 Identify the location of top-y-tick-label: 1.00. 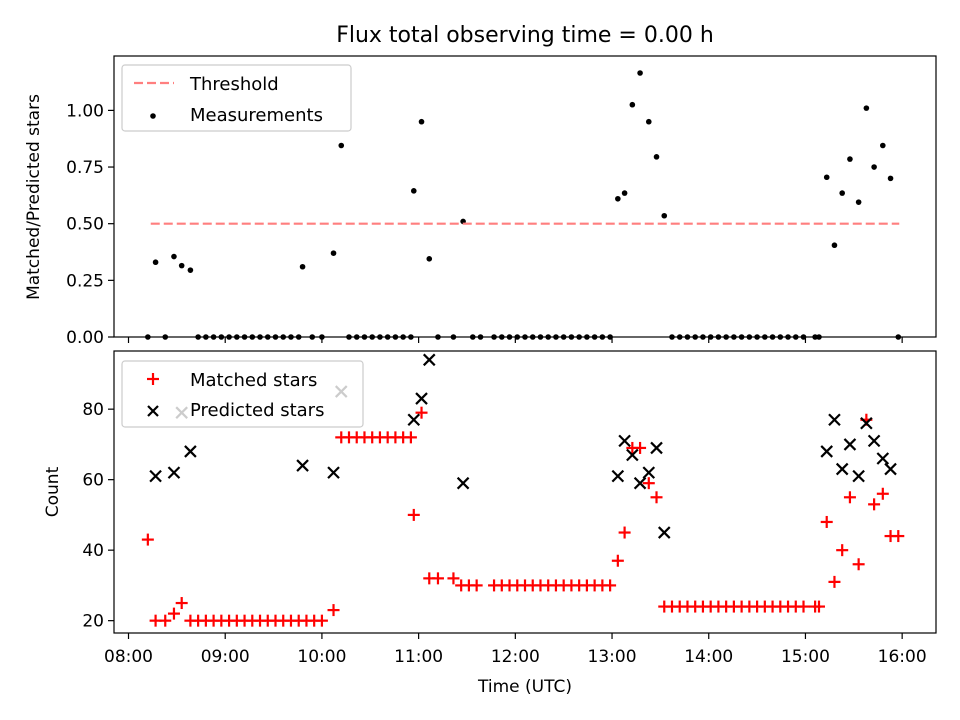
(85, 111).